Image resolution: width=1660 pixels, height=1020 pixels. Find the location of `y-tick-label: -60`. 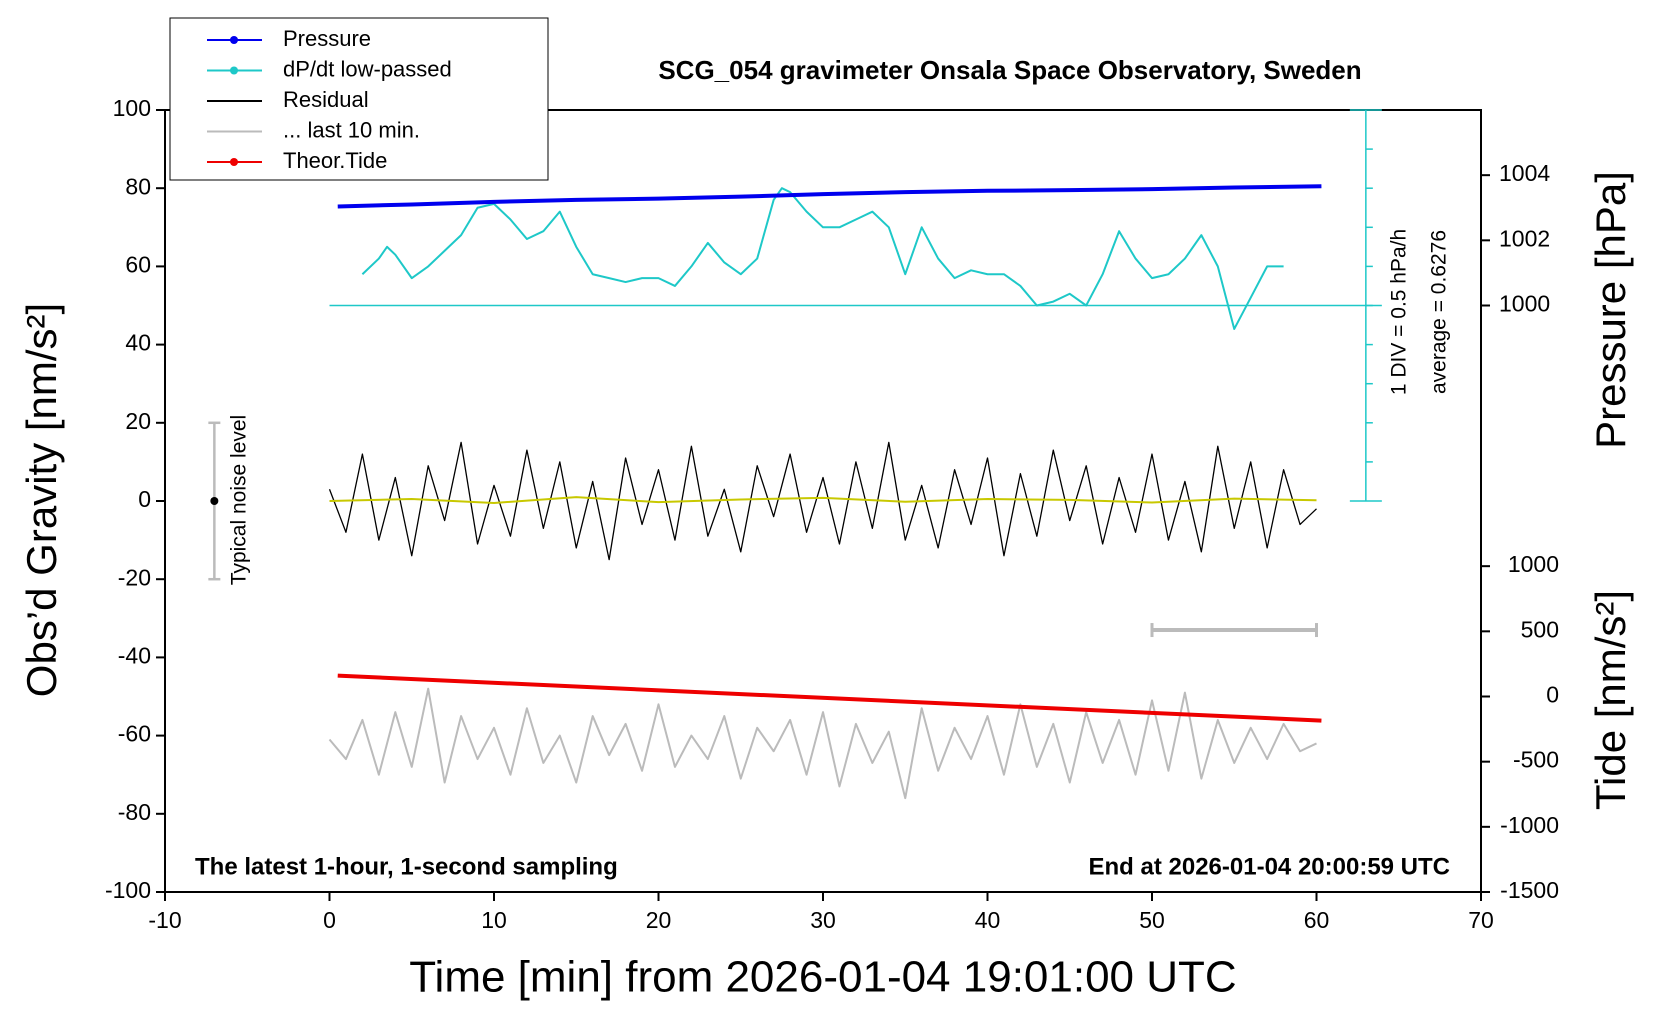

y-tick-label: -60 is located at coordinates (134, 734).